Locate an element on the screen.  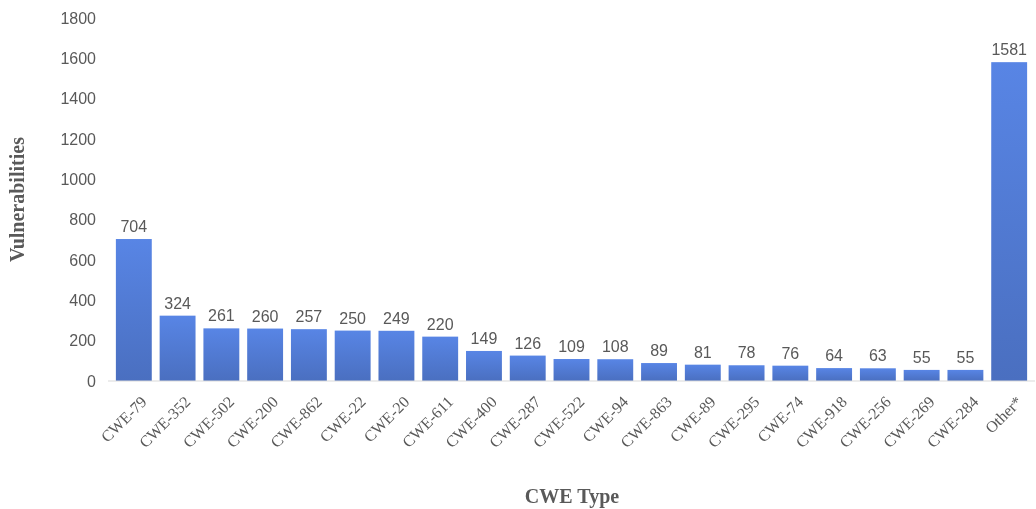
data-label: 220 is located at coordinates (440, 324).